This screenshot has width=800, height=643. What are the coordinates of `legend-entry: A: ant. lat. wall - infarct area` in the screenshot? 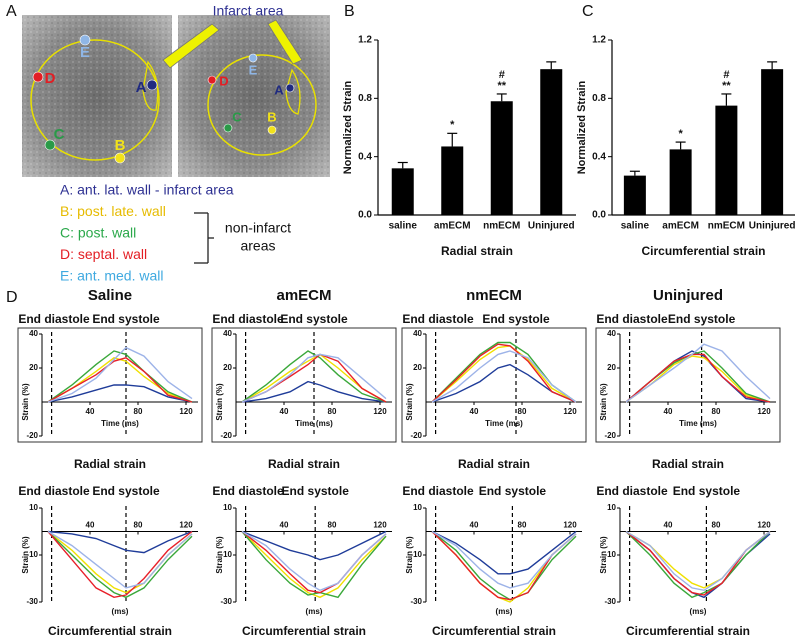 It's located at (147, 190).